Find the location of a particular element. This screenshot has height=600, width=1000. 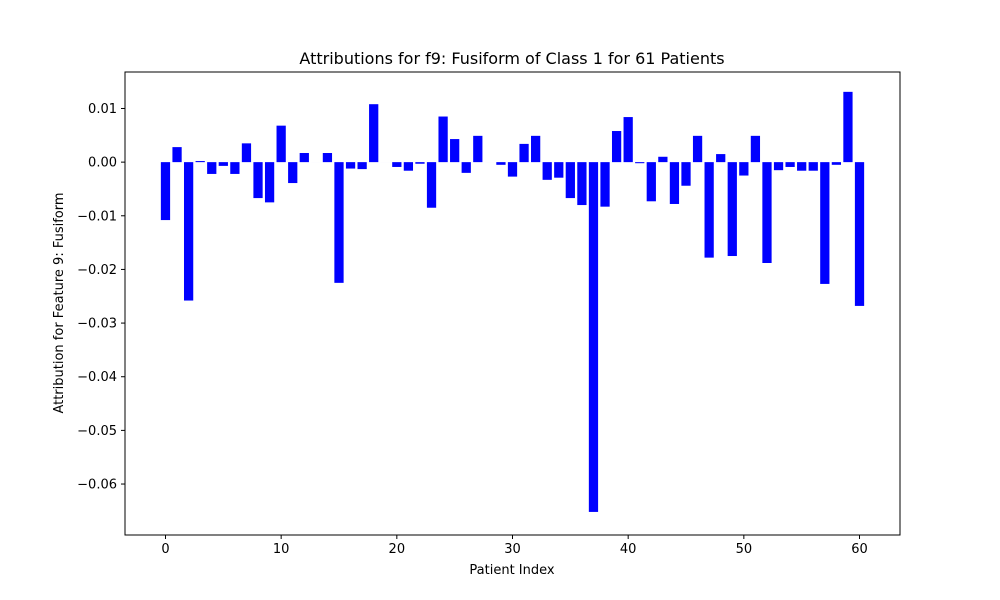

x-tick-label: 50 is located at coordinates (744, 549).